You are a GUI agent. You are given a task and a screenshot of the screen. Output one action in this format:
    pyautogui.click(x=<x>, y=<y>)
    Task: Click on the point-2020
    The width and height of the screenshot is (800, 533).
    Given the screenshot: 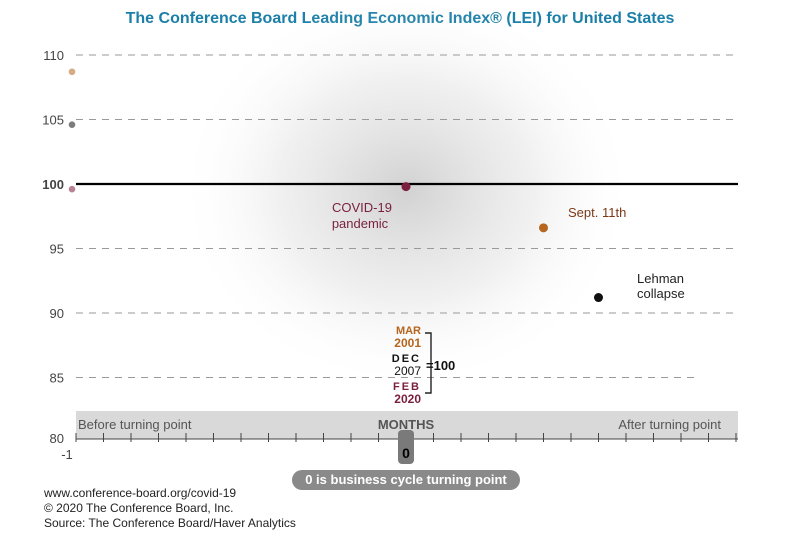 What is the action you would take?
    pyautogui.click(x=406, y=187)
    